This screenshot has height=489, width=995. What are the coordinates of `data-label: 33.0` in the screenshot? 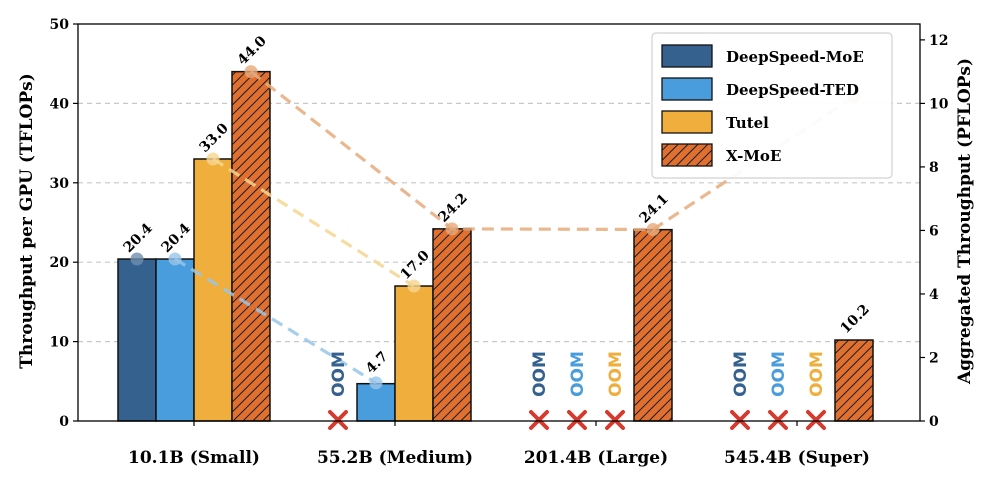 It's located at (214, 138).